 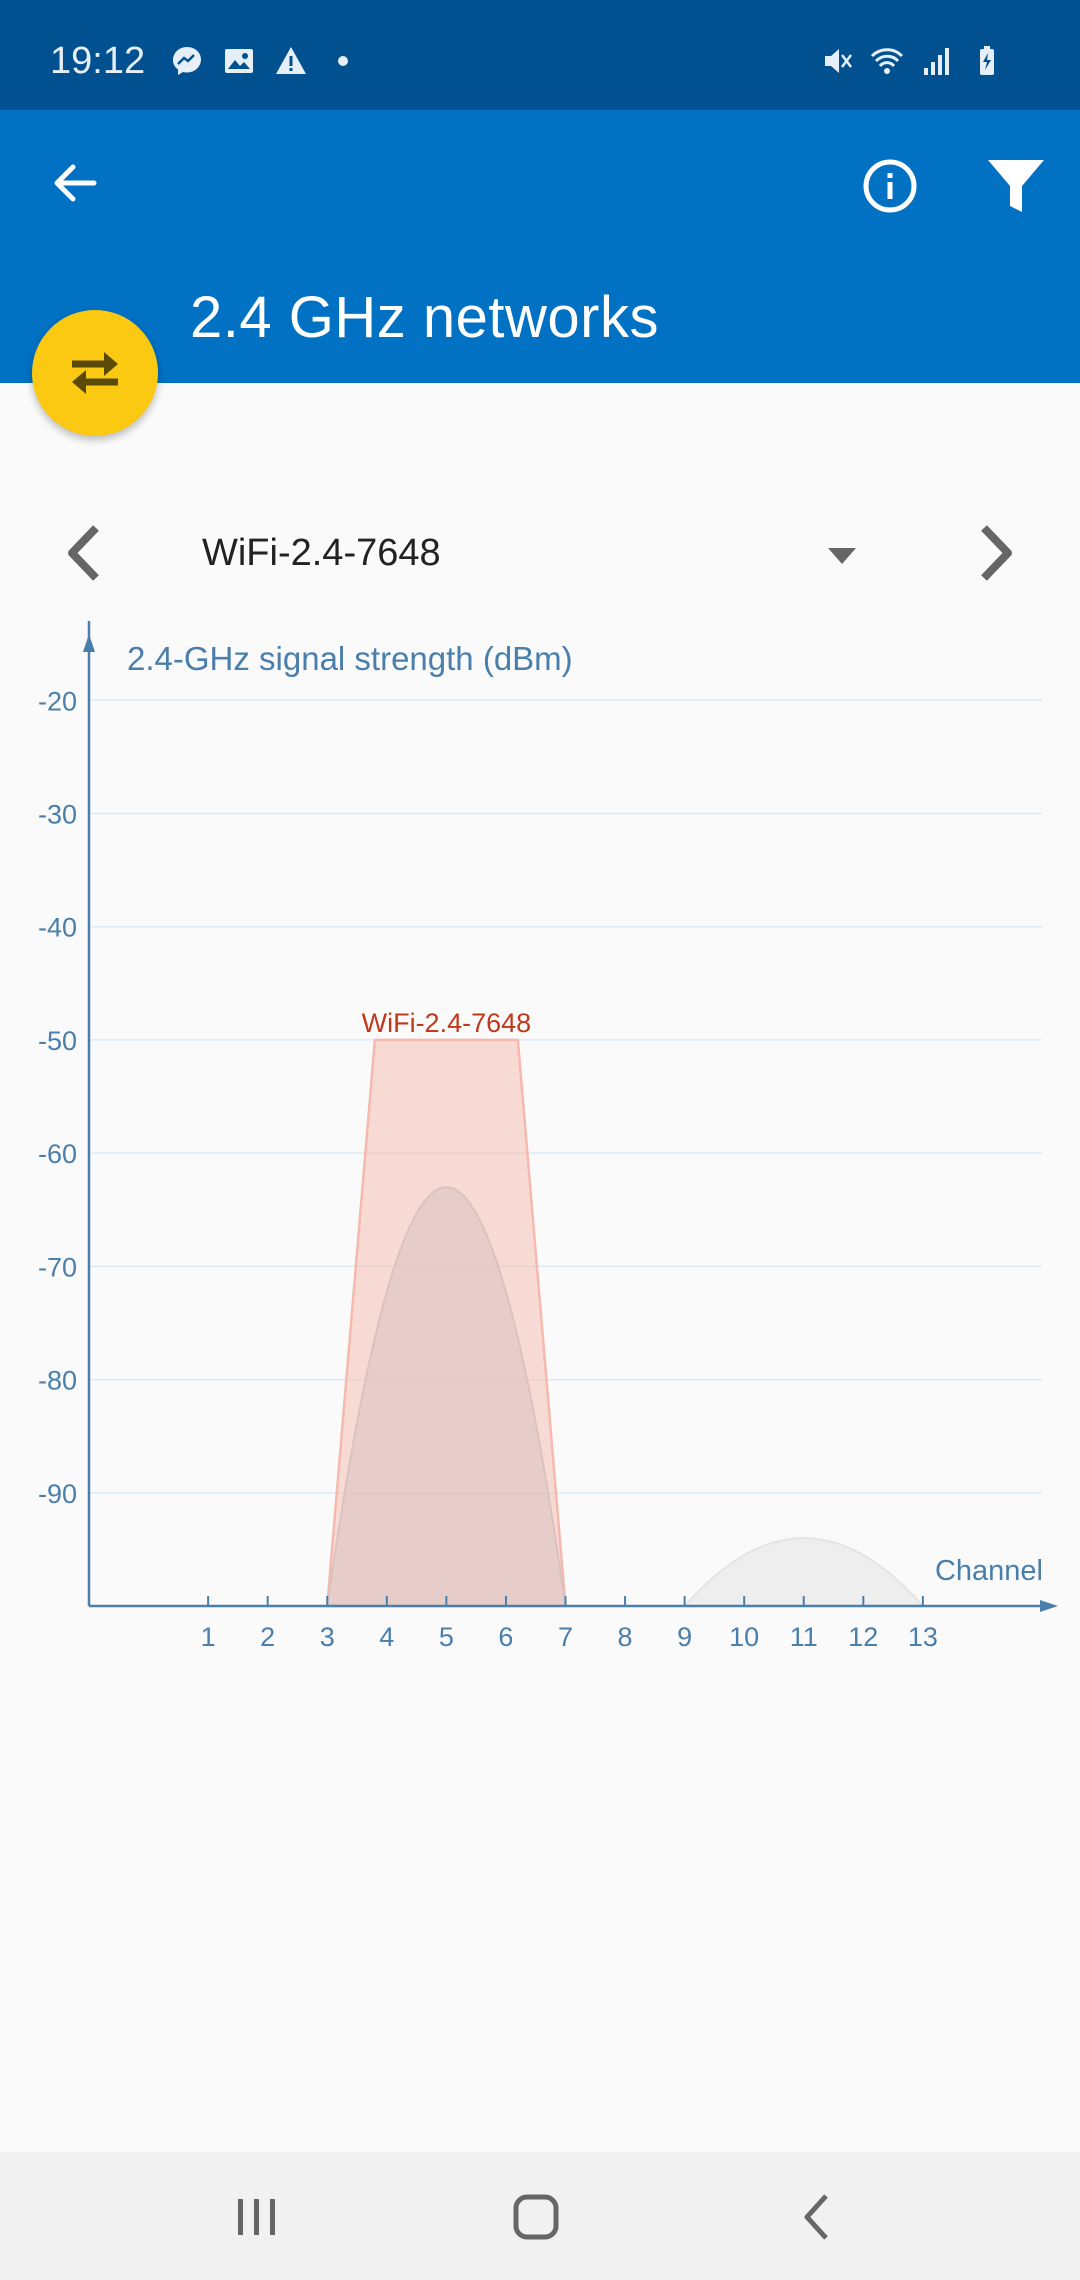 What do you see at coordinates (540, 246) in the screenshot?
I see `app-bar: 2.4 GHz networks` at bounding box center [540, 246].